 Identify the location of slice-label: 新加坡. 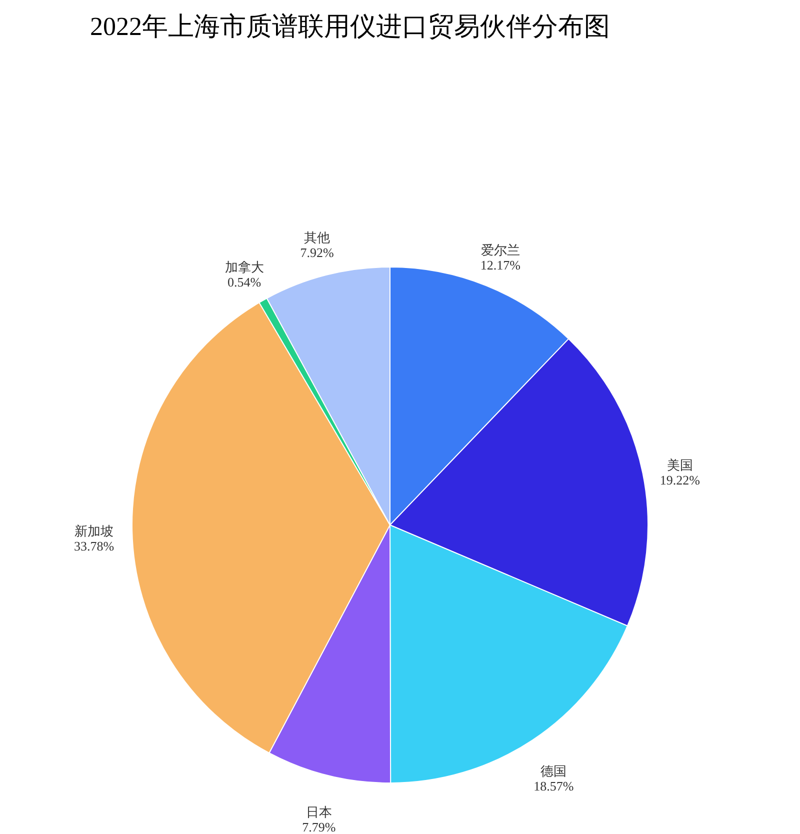
(94, 531).